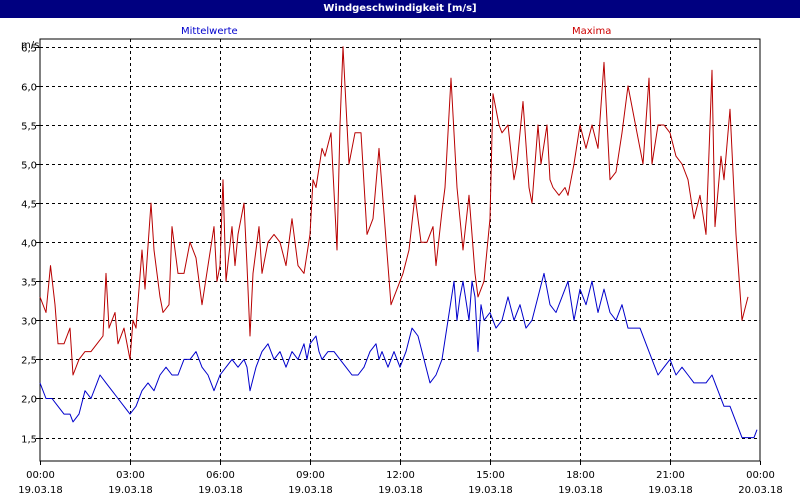 This screenshot has width=800, height=500. What do you see at coordinates (580, 475) in the screenshot?
I see `x-tick-time-label: 18:00` at bounding box center [580, 475].